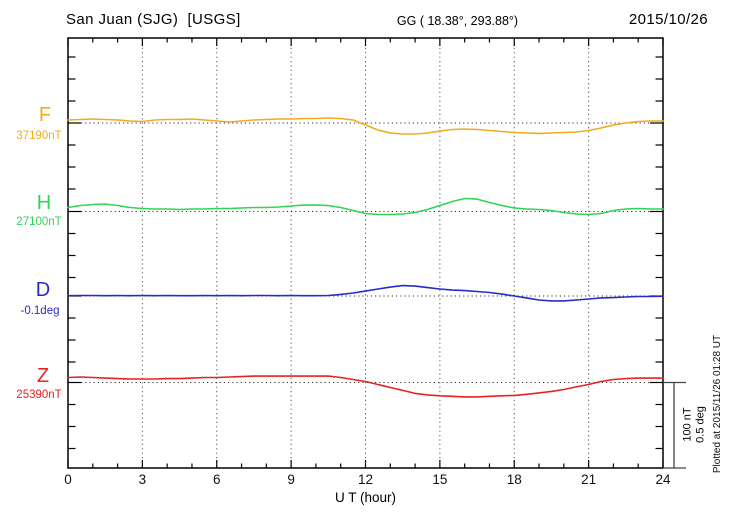 This screenshot has width=730, height=520. Describe the element at coordinates (39, 395) in the screenshot. I see `channel-baseline-value-z: 25390nT` at that location.